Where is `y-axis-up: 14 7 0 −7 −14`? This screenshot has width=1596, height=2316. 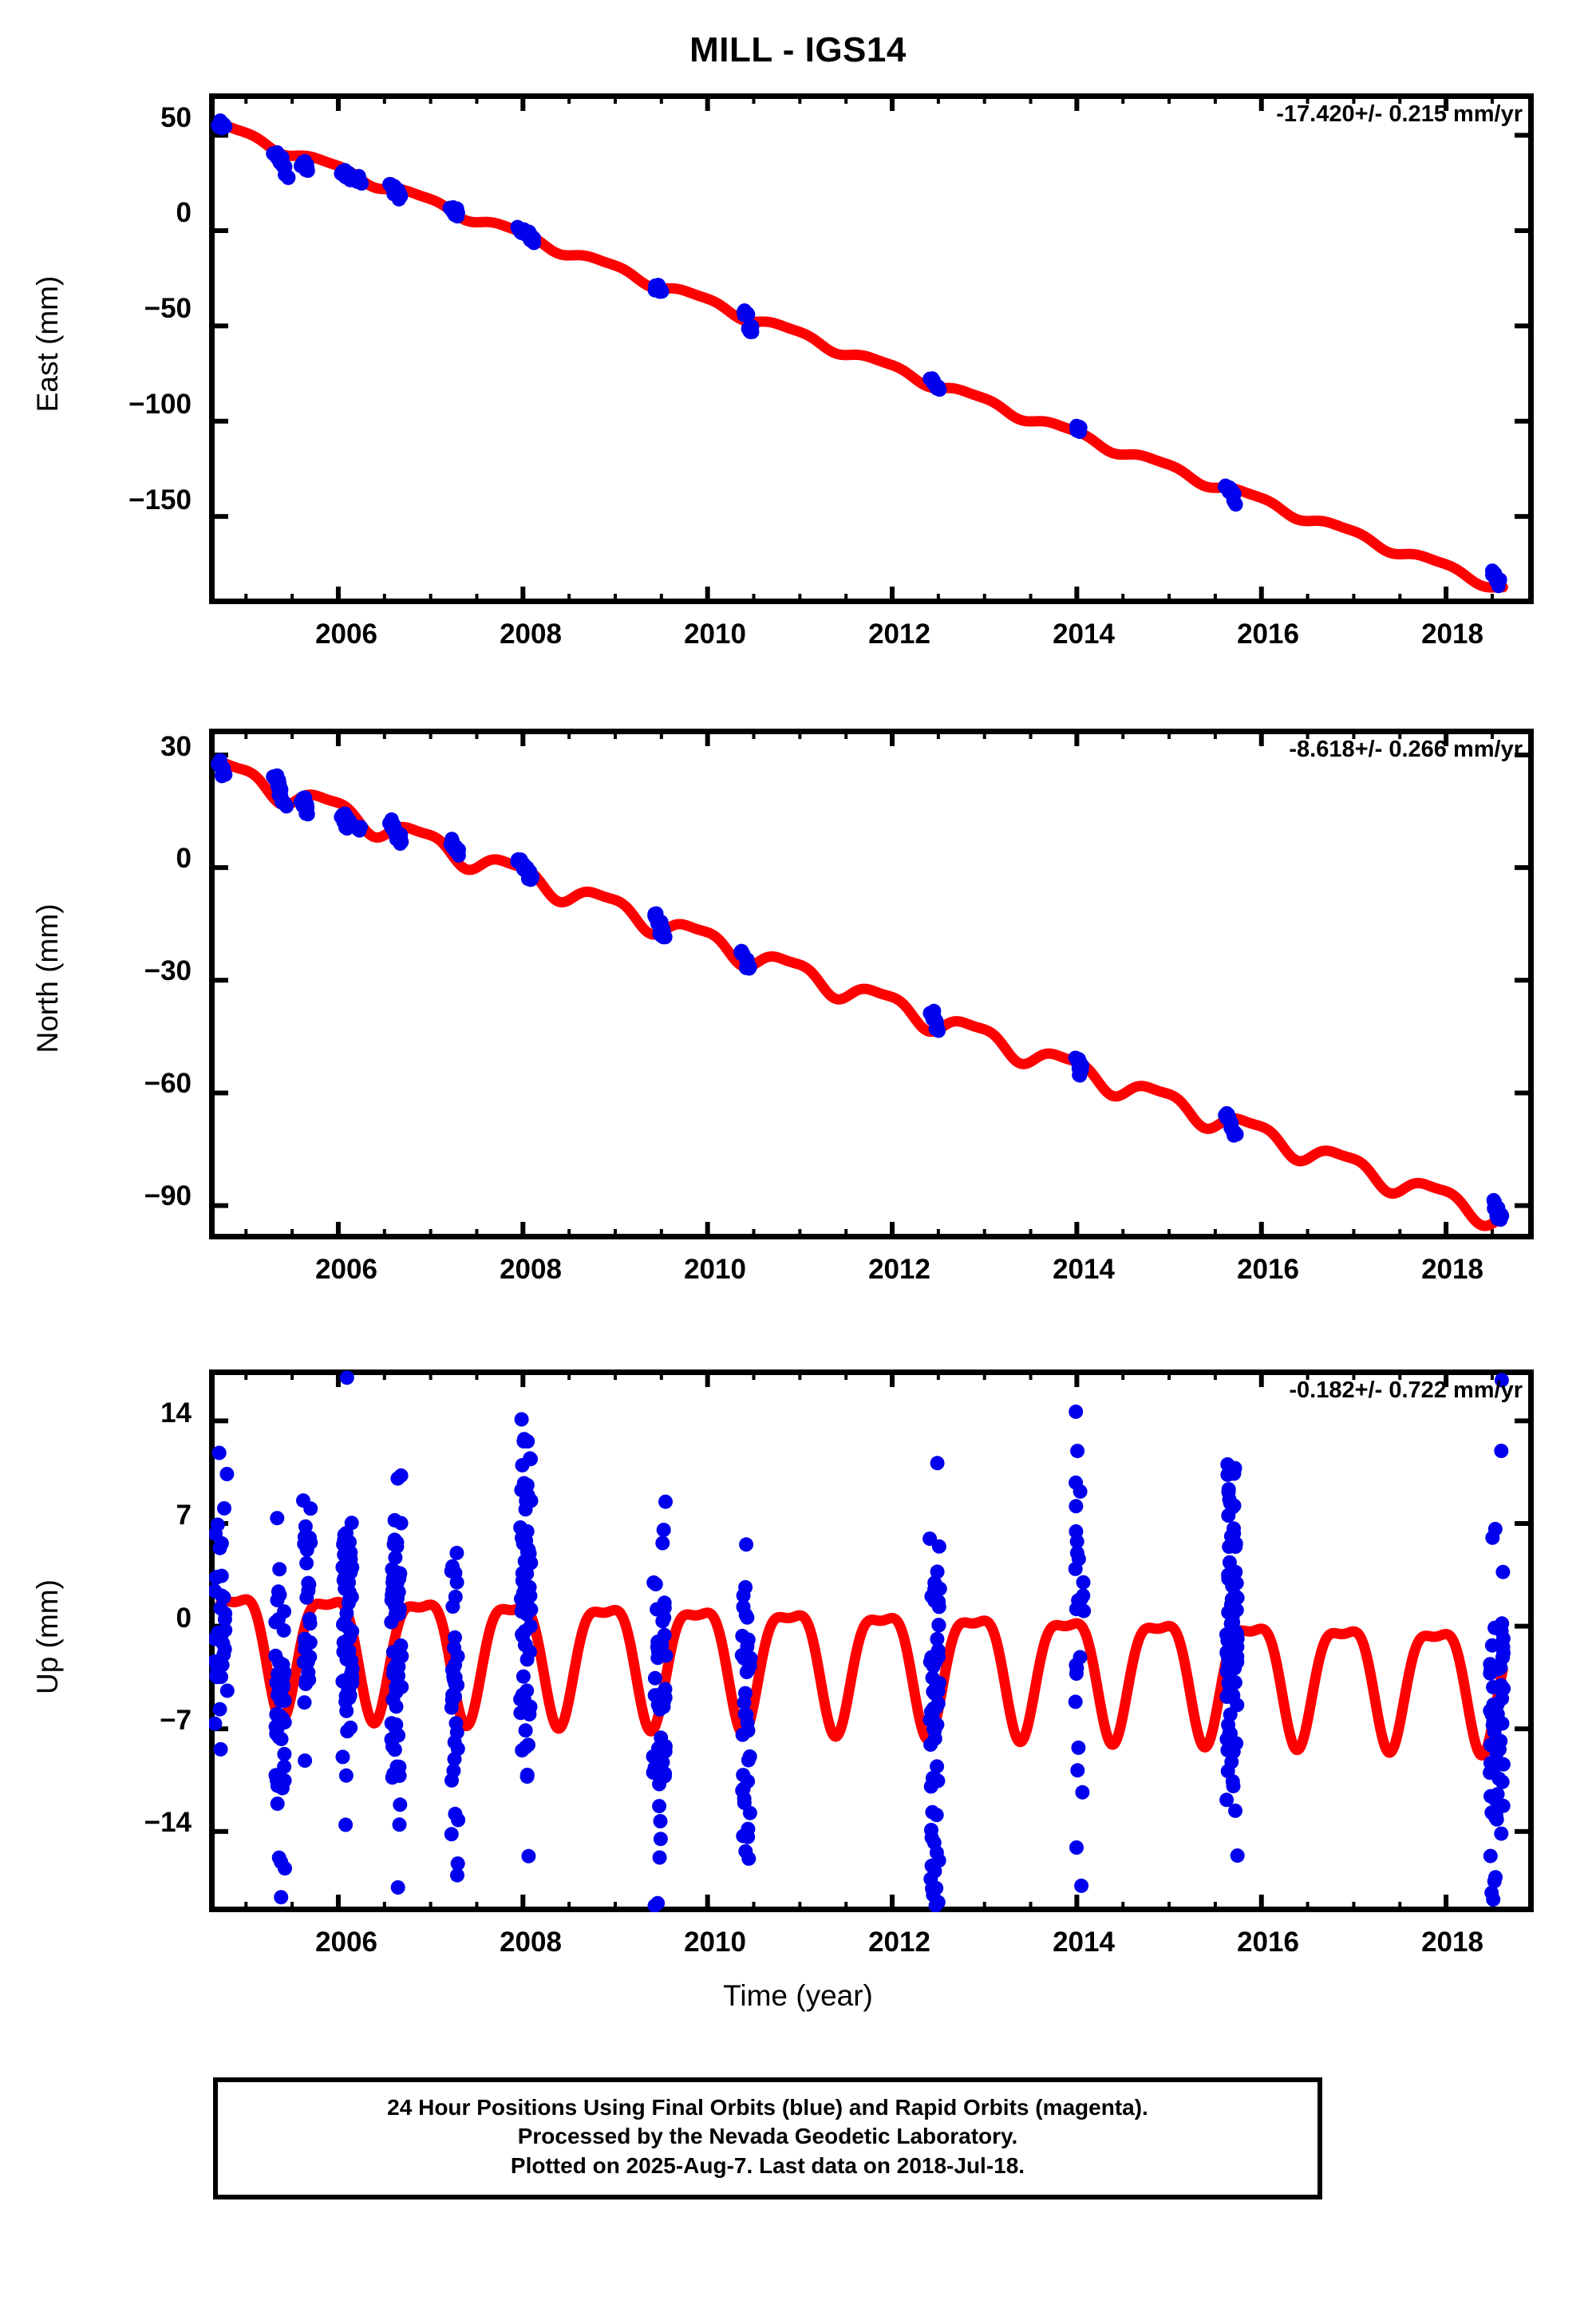
y-axis-up: 14 7 0 −7 −14 is located at coordinates (100, 1640).